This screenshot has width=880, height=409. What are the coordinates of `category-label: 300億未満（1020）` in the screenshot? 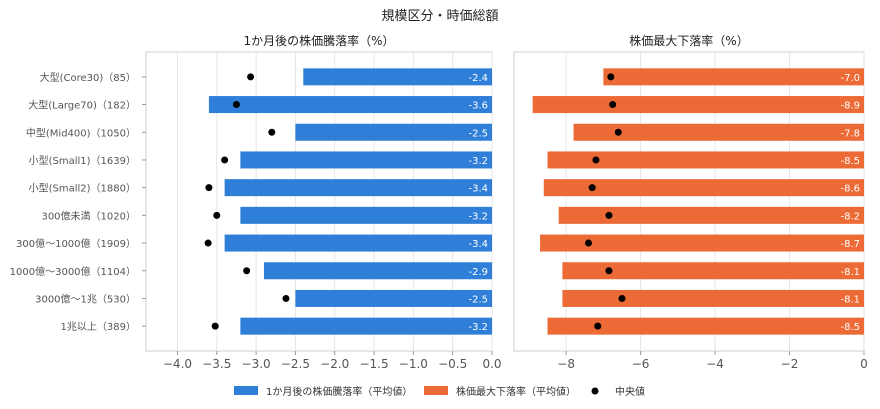 It's located at (88, 215).